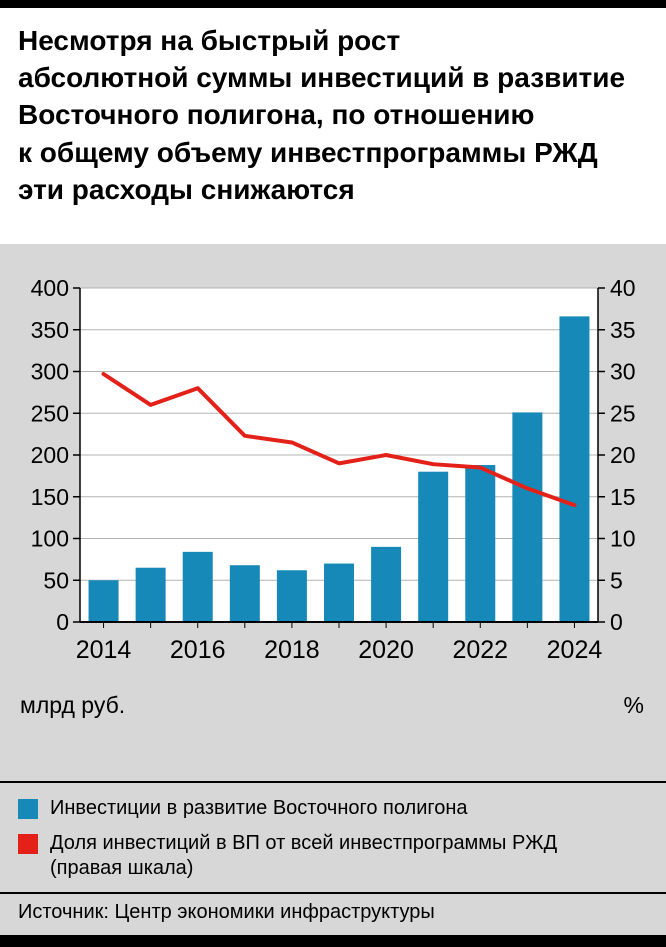 This screenshot has height=947, width=666. What do you see at coordinates (28, 809) in the screenshot?
I see `bar-series-swatch` at bounding box center [28, 809].